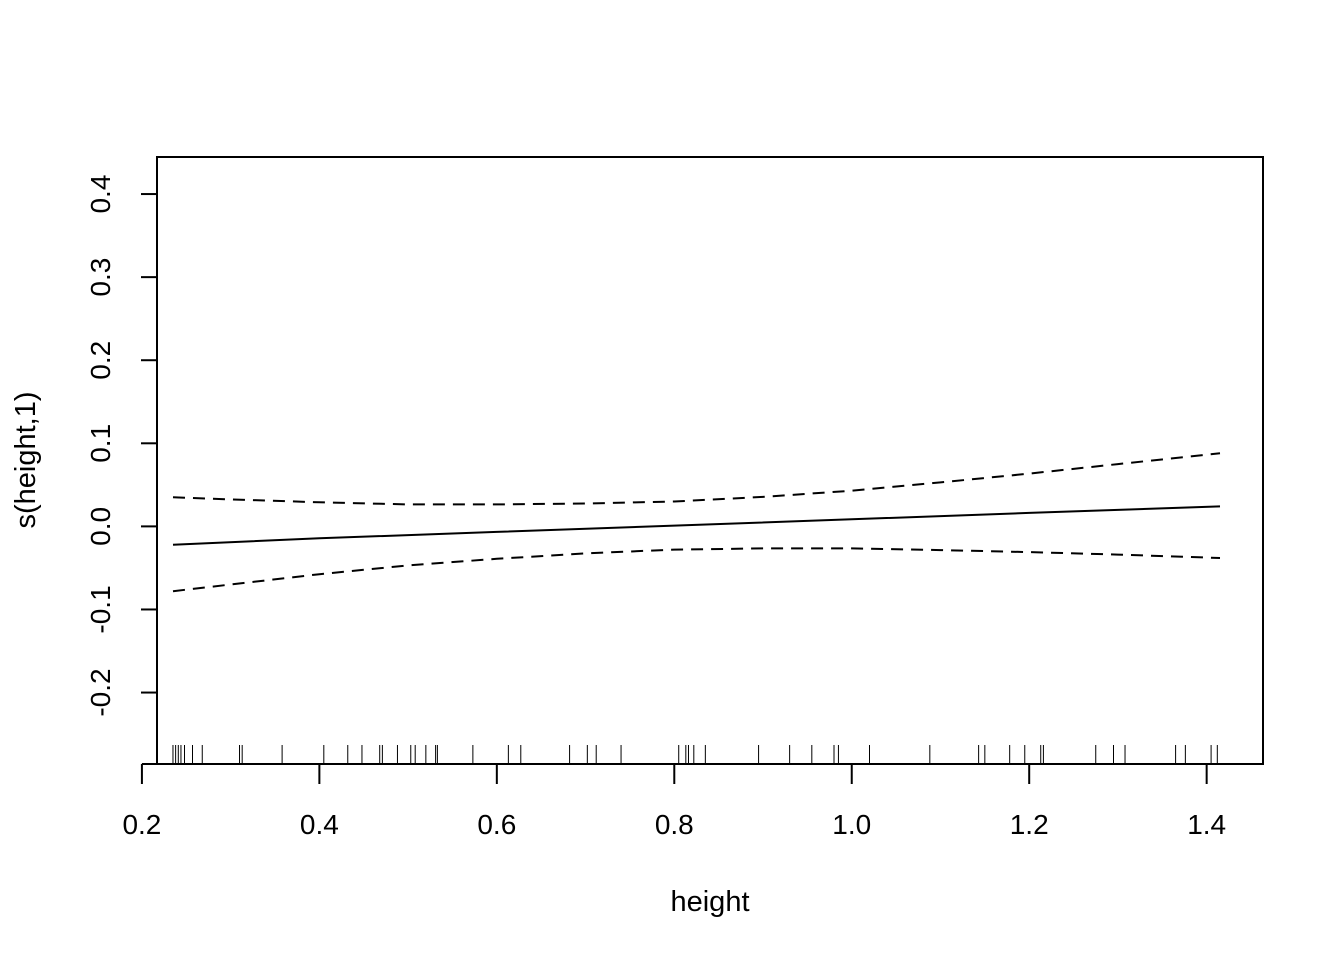 Image resolution: width=1344 pixels, height=960 pixels. What do you see at coordinates (100, 526) in the screenshot?
I see `y-tick-label: 0.0` at bounding box center [100, 526].